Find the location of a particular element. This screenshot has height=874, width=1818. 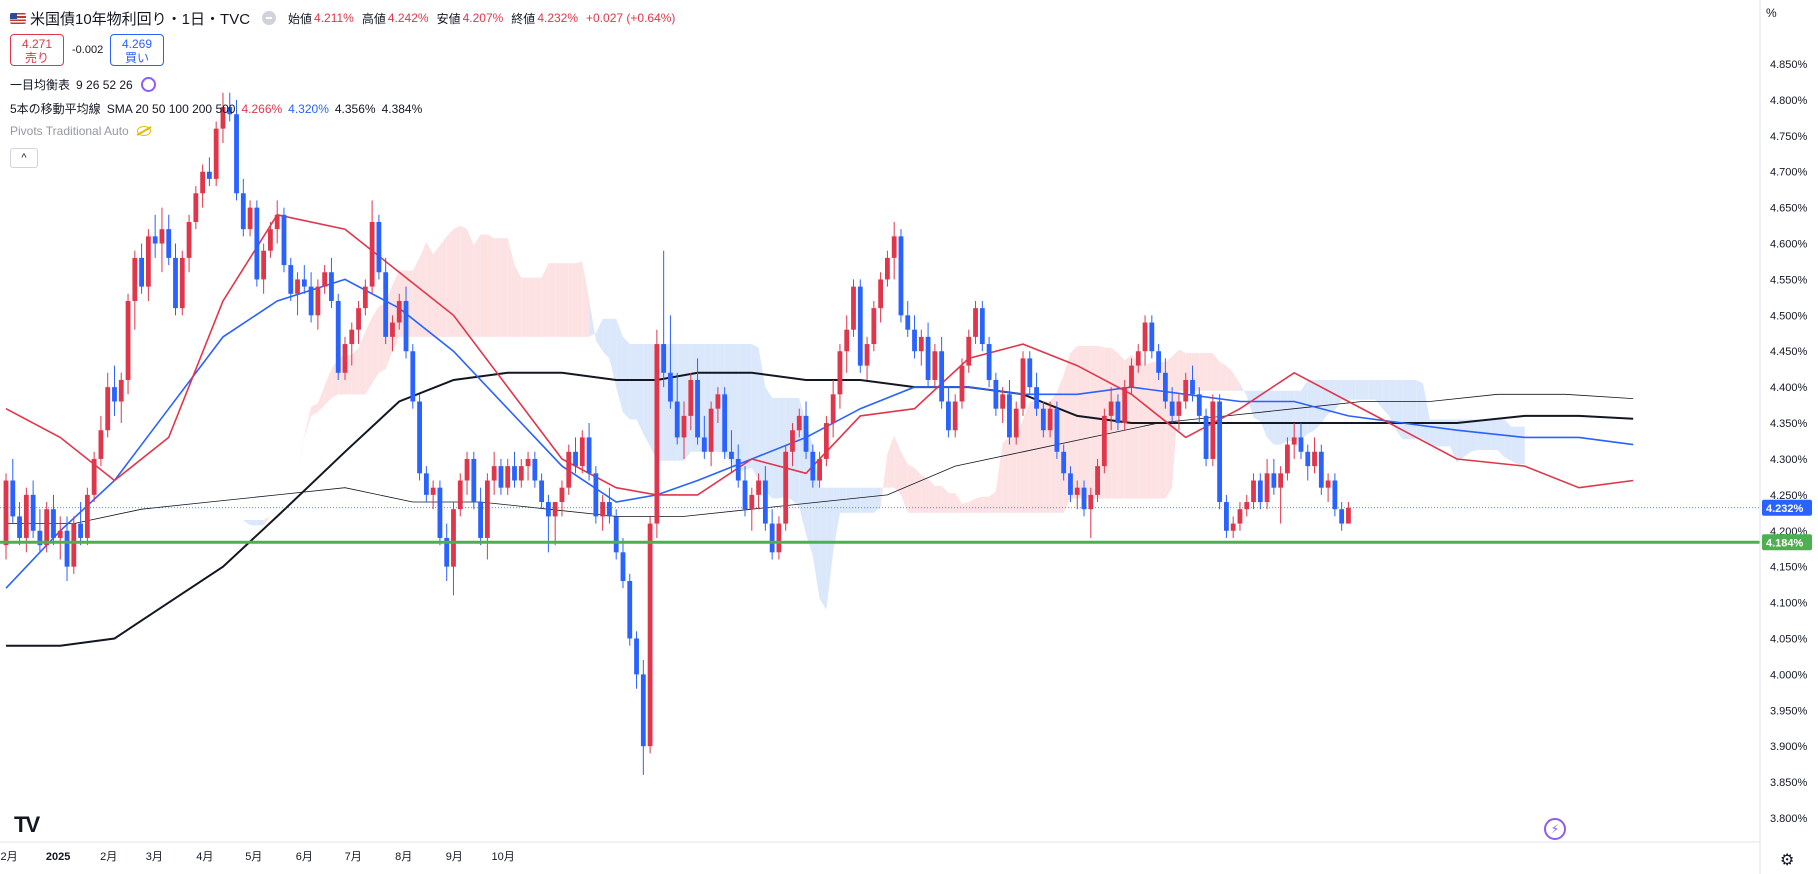

bolt-icon: ⚡ is located at coordinates (1555, 829).